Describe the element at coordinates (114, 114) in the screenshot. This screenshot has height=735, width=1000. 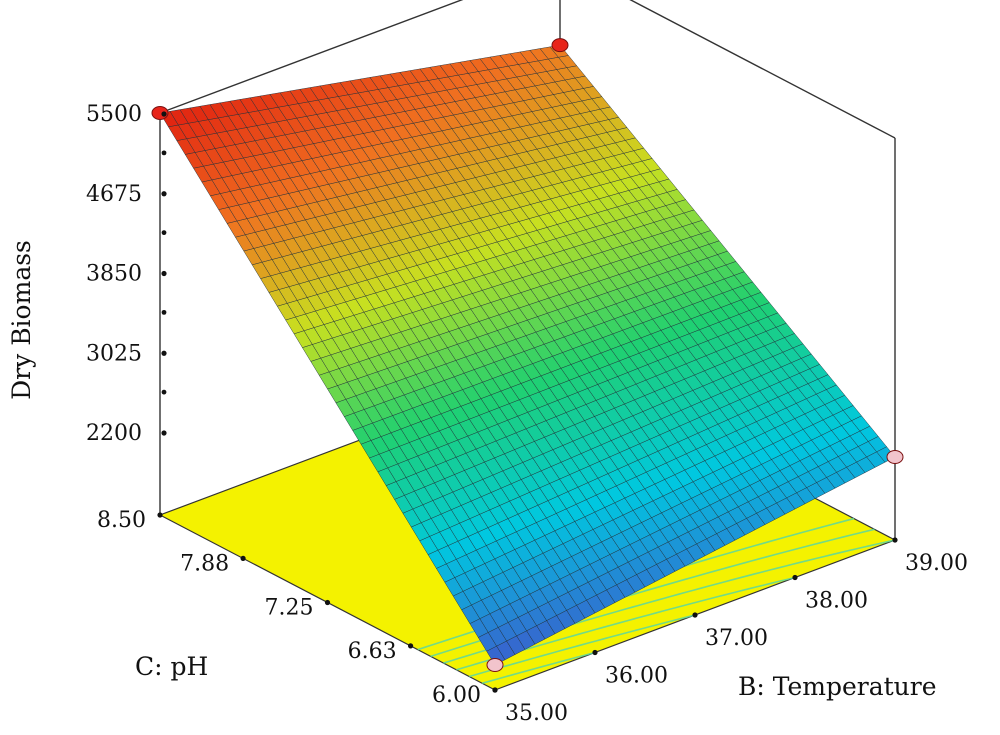
I see `z-tick-label: 5500` at that location.